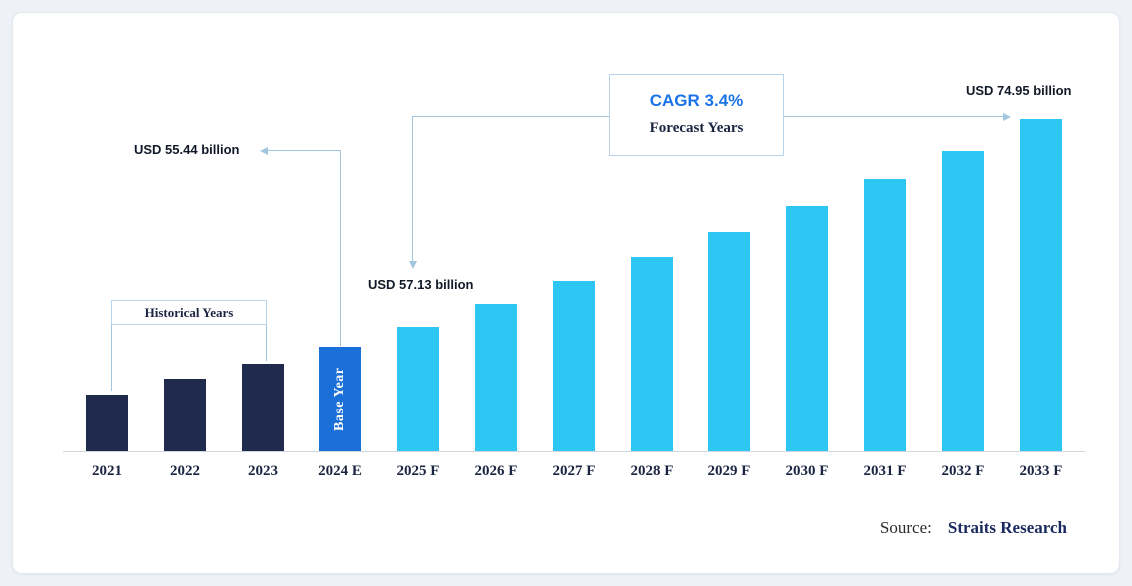  I want to click on value-label-base-year: USD 55.44 billion, so click(187, 149).